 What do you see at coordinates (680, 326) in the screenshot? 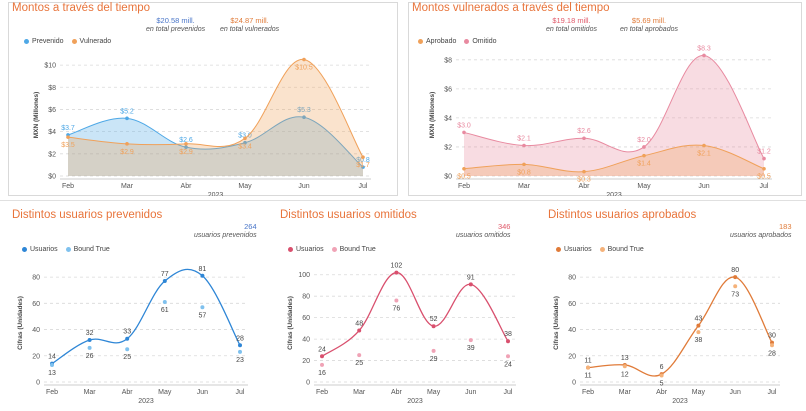
I see `series-line` at bounding box center [680, 326].